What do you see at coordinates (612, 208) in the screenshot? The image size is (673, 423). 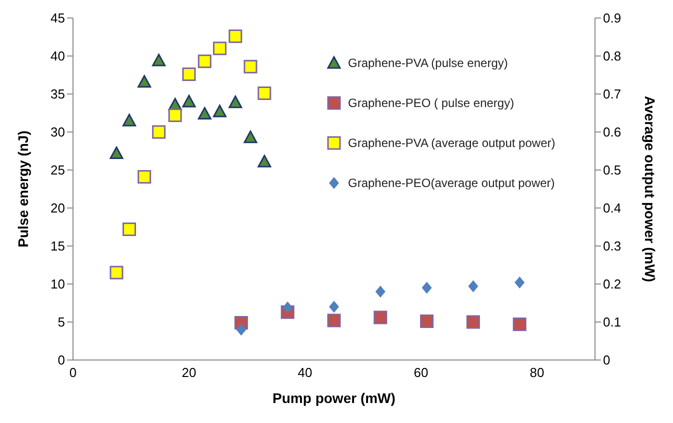 I see `y2-tick-label: 0.4` at bounding box center [612, 208].